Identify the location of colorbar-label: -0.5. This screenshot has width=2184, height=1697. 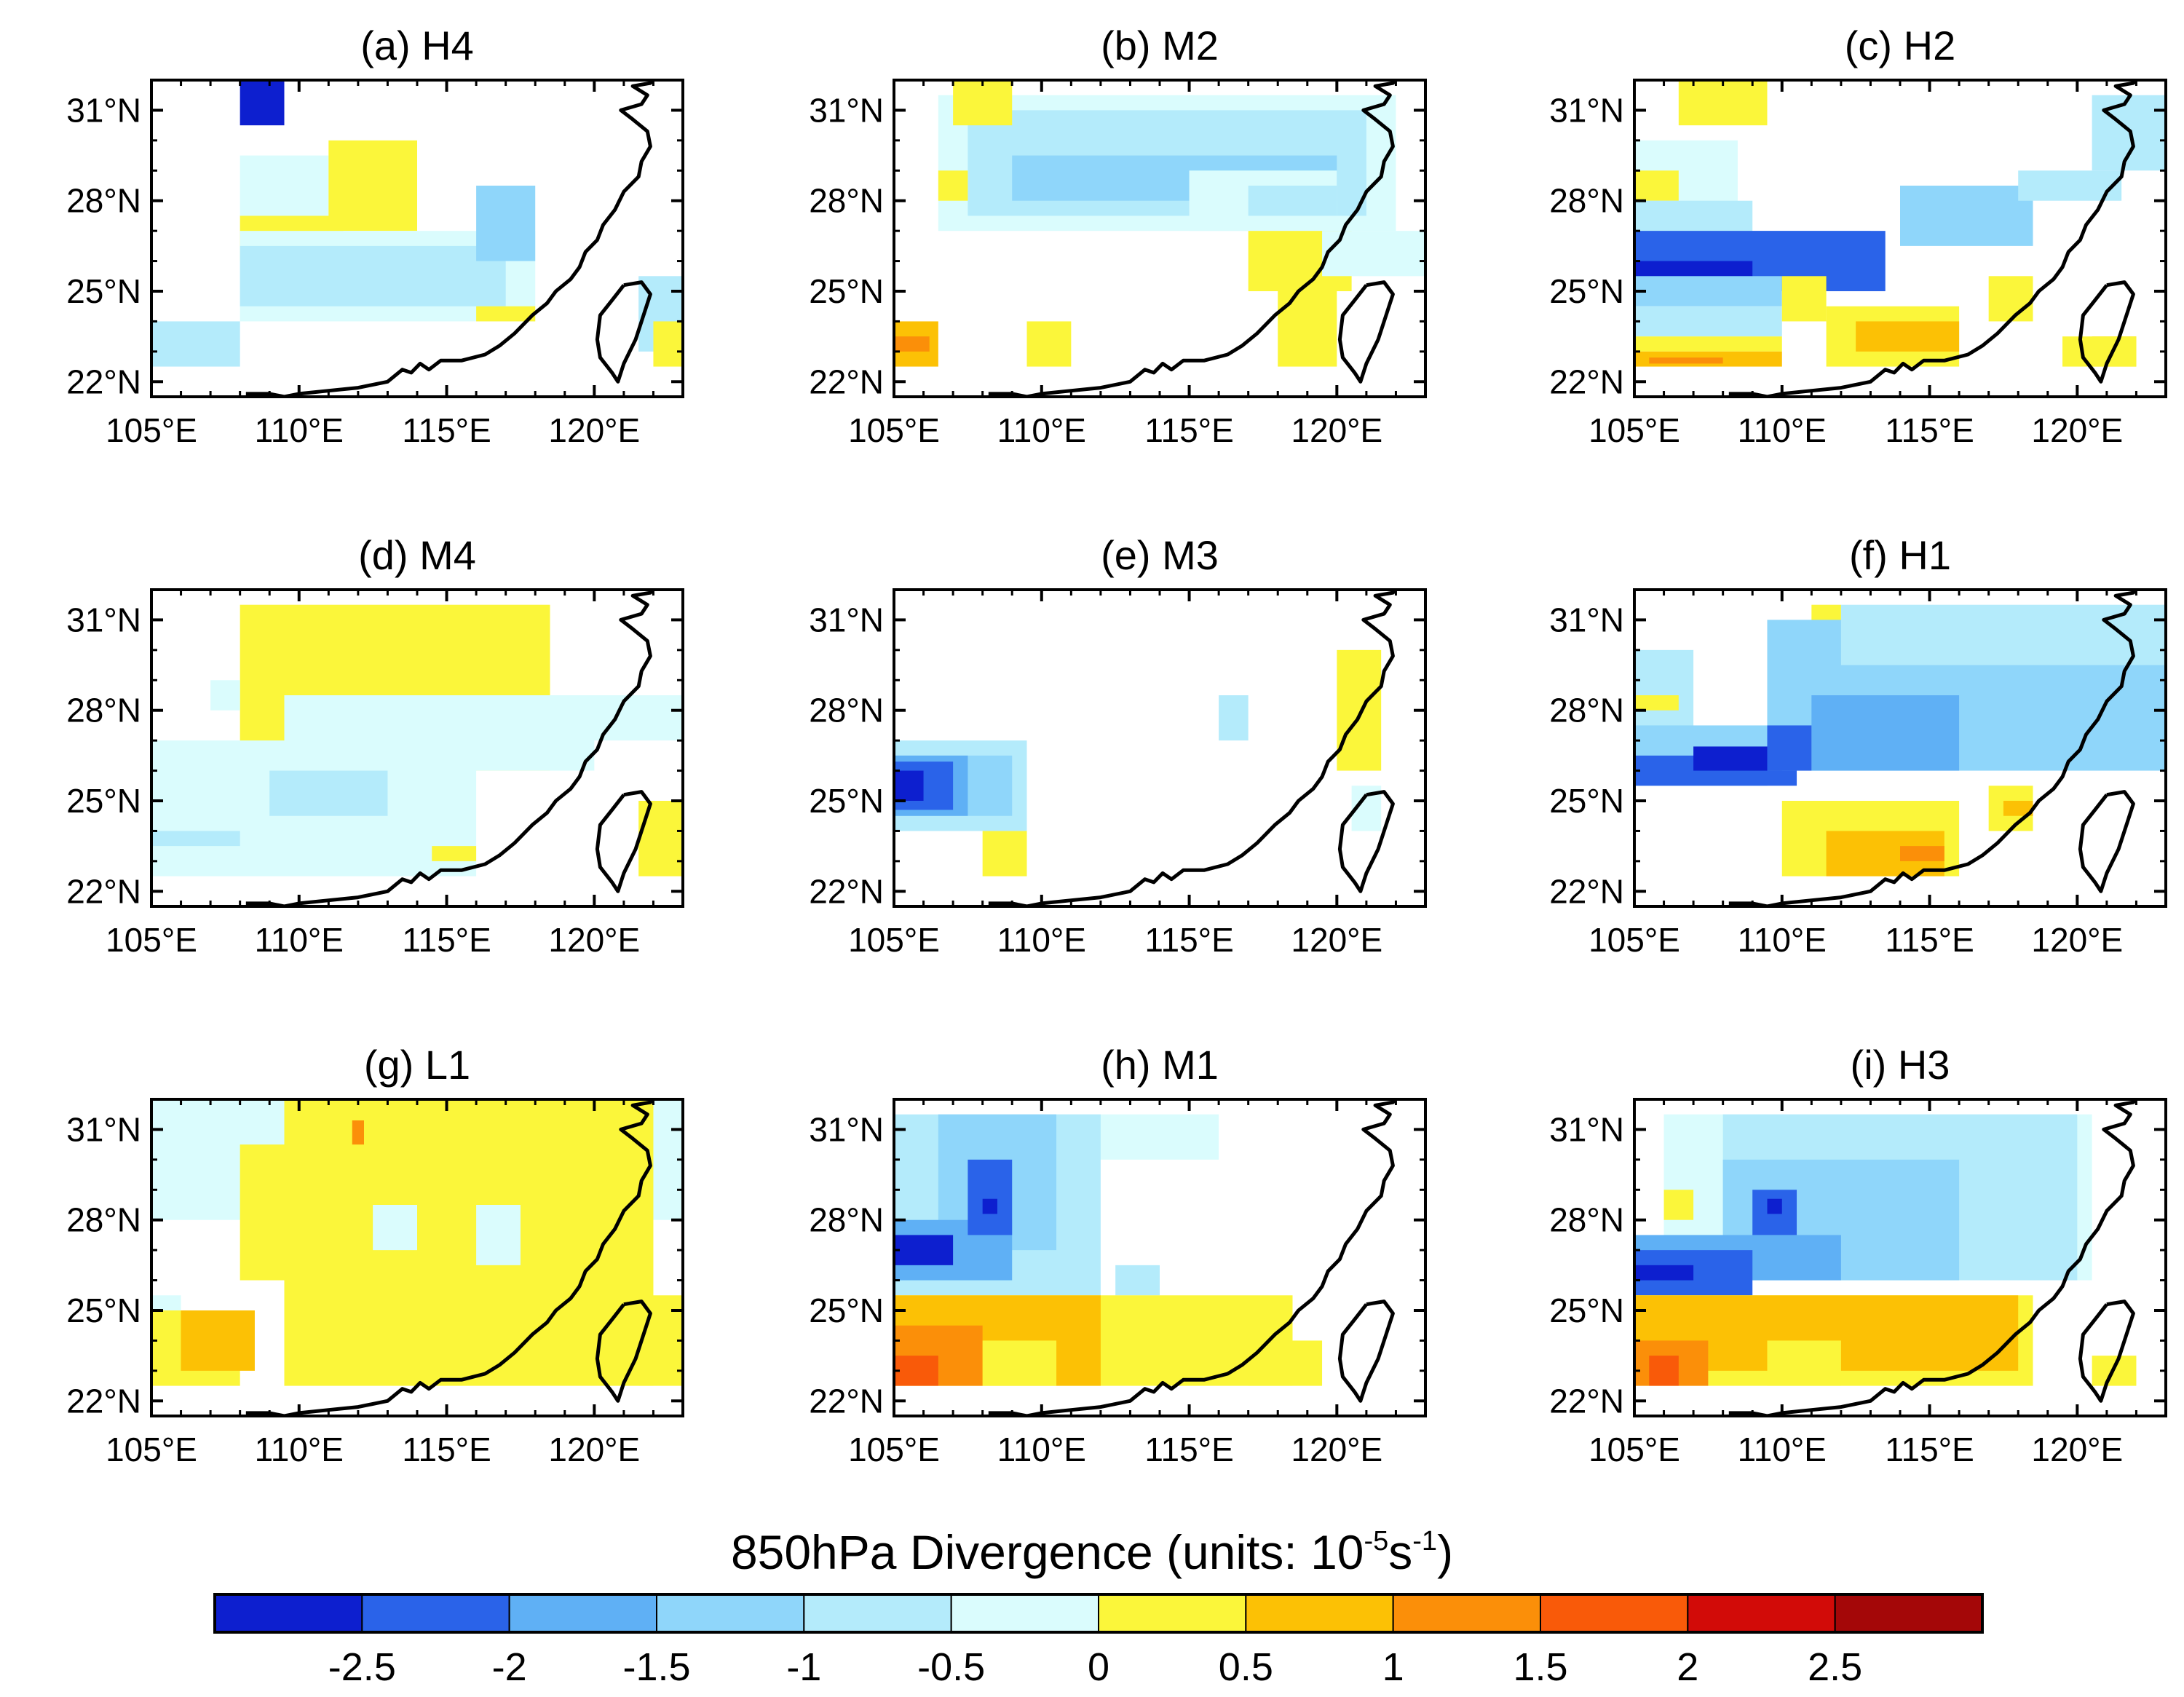
(951, 1667).